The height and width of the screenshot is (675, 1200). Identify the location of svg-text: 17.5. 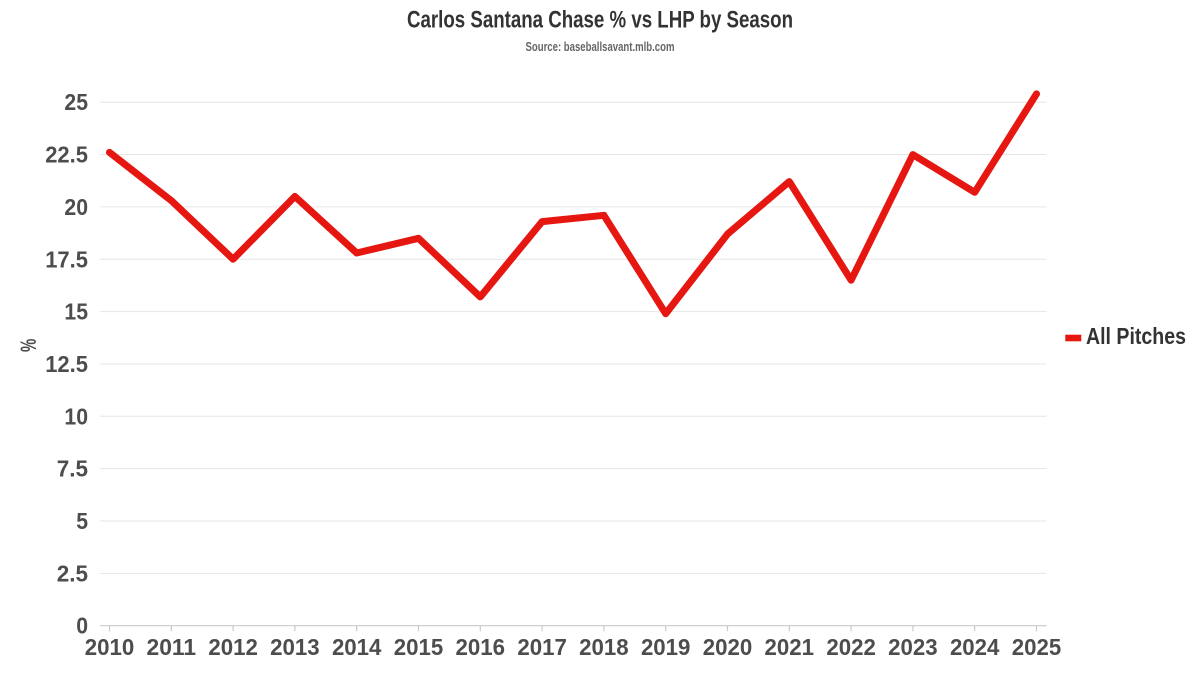
(66, 259).